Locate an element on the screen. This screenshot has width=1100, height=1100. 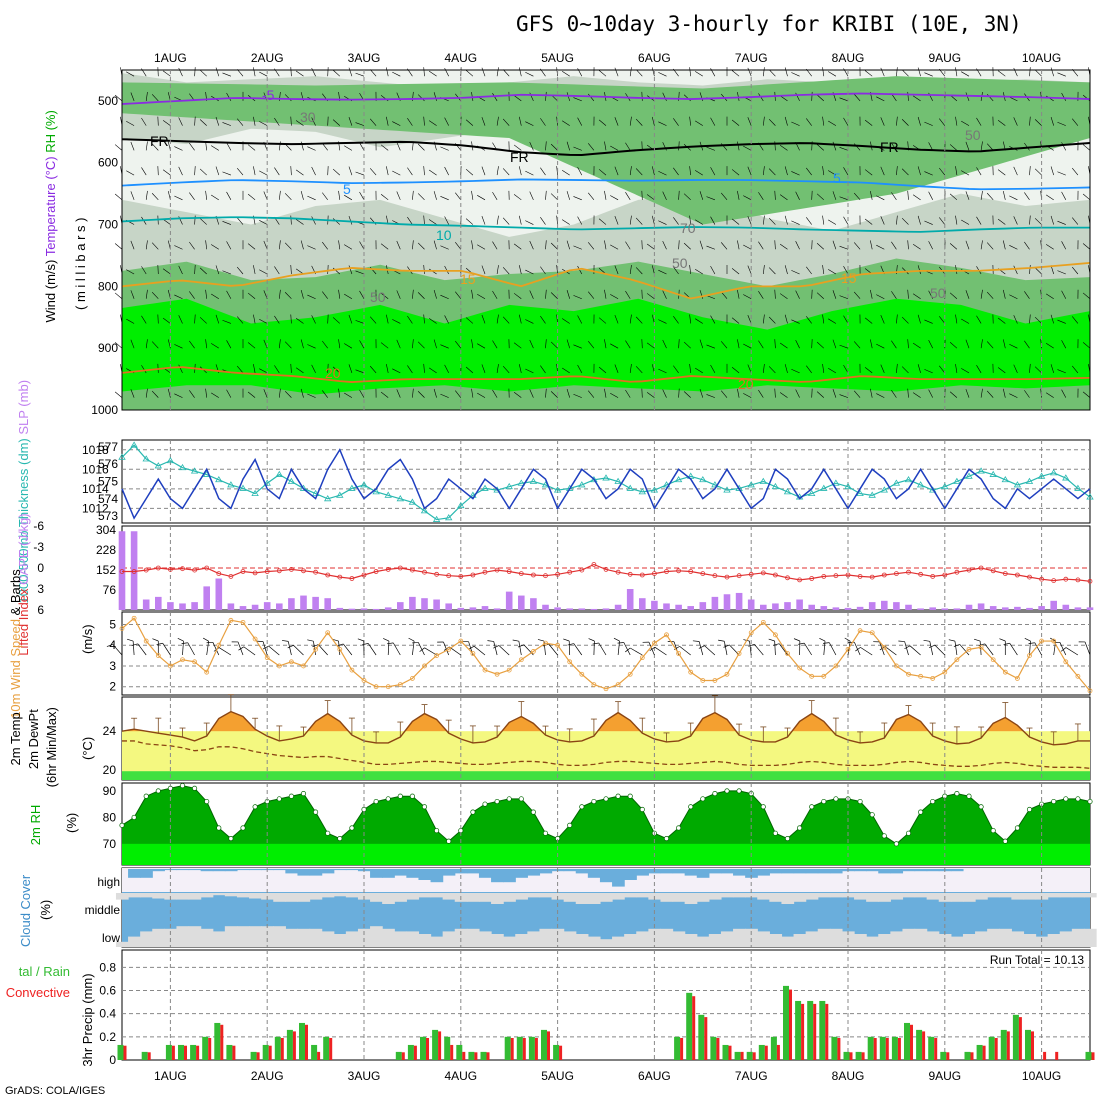
y-tick-label: -6 is located at coordinates (38, 526).